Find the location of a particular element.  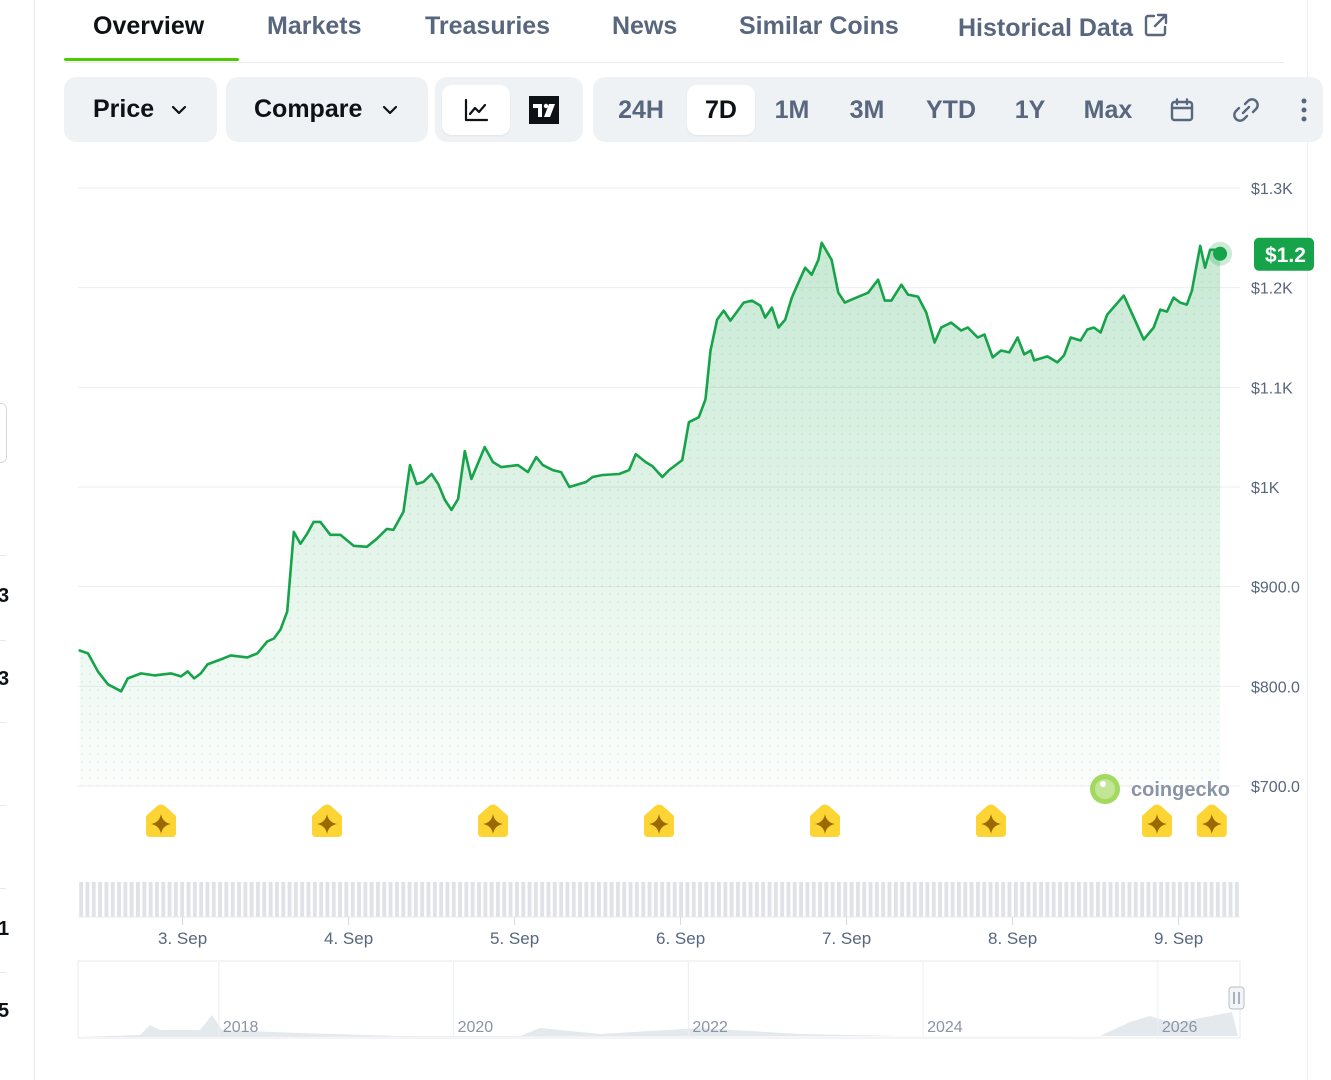

more-options-button is located at coordinates (1308, 110).